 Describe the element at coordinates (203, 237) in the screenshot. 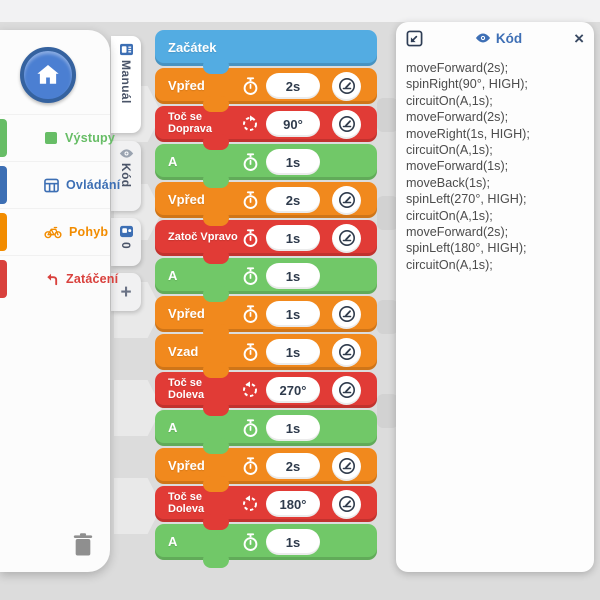

I see `block-label: Zatoč Vpravo` at that location.